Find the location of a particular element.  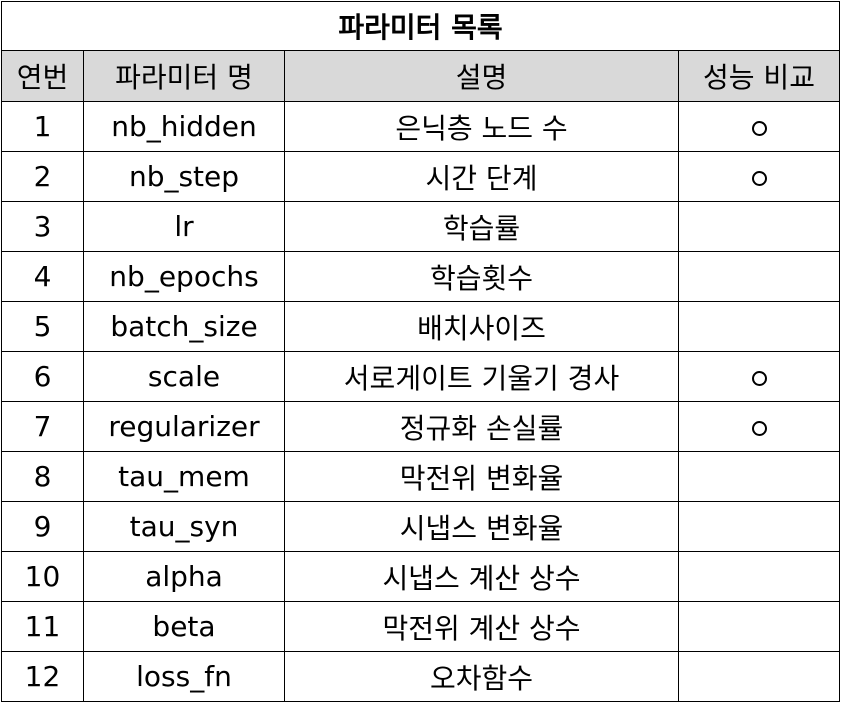

cell-description: 시냅스 변화율 is located at coordinates (481, 526).